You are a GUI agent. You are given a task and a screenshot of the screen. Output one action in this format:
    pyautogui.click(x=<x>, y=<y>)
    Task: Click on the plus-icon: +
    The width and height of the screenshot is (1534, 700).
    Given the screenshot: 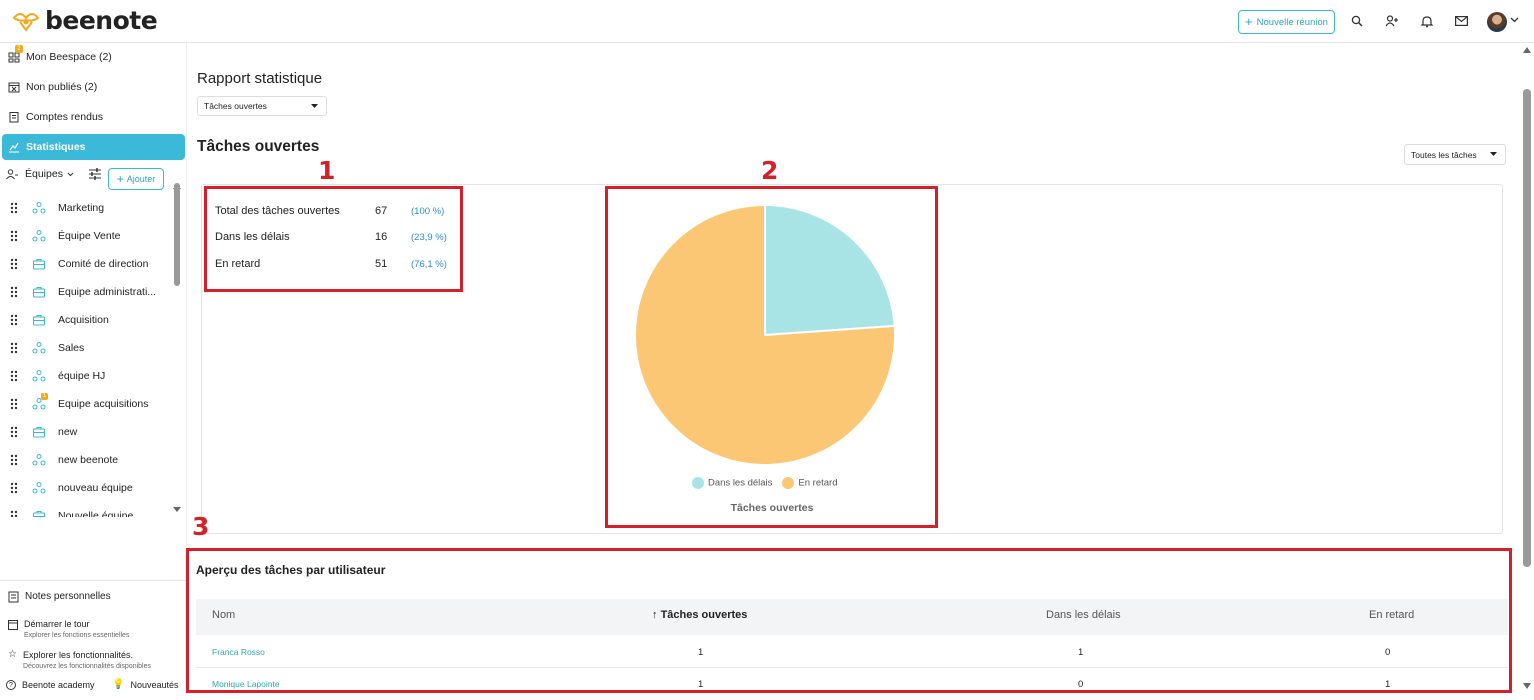 What is the action you would take?
    pyautogui.click(x=1249, y=21)
    